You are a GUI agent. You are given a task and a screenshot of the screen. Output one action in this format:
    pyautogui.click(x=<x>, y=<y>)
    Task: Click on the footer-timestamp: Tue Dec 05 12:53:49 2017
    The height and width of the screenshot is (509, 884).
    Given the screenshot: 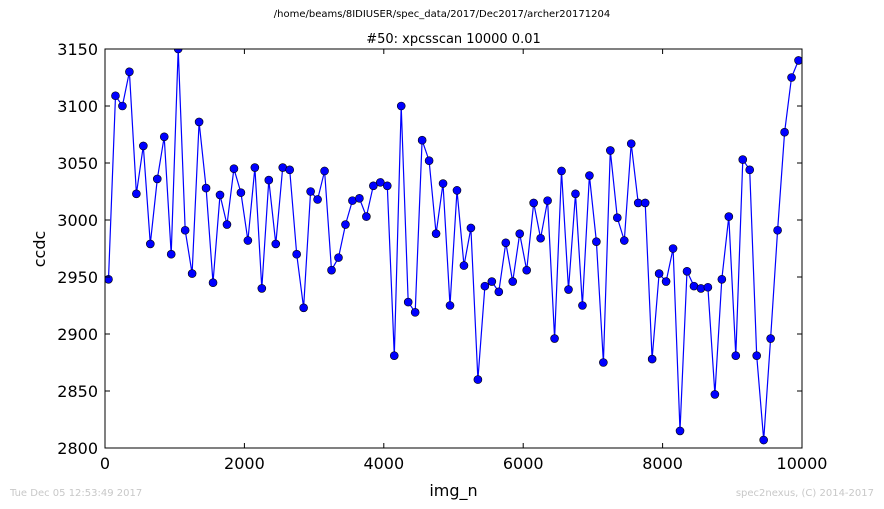 What is the action you would take?
    pyautogui.click(x=76, y=493)
    